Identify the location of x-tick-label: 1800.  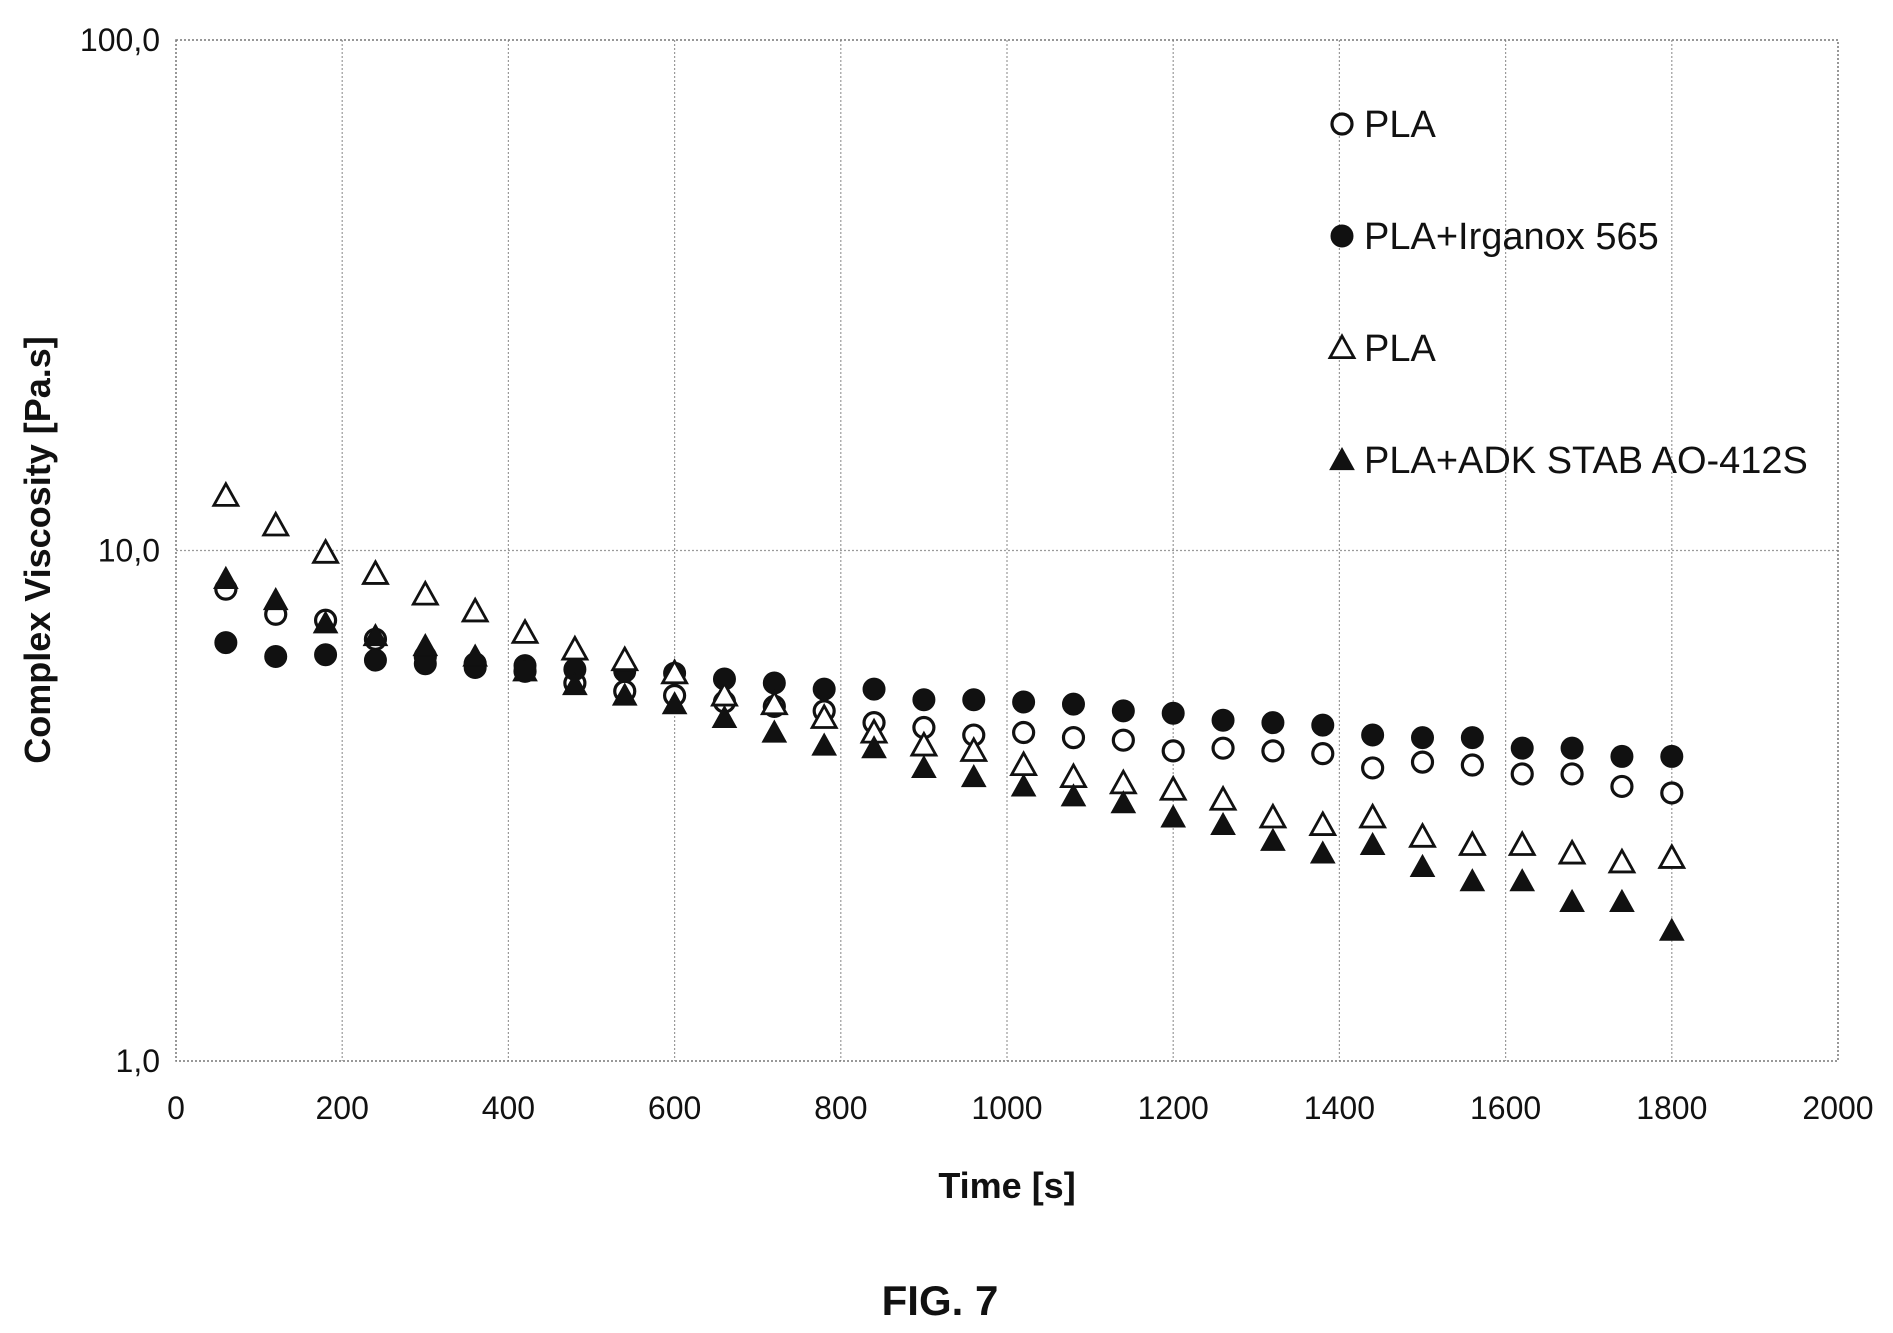
(1671, 1108).